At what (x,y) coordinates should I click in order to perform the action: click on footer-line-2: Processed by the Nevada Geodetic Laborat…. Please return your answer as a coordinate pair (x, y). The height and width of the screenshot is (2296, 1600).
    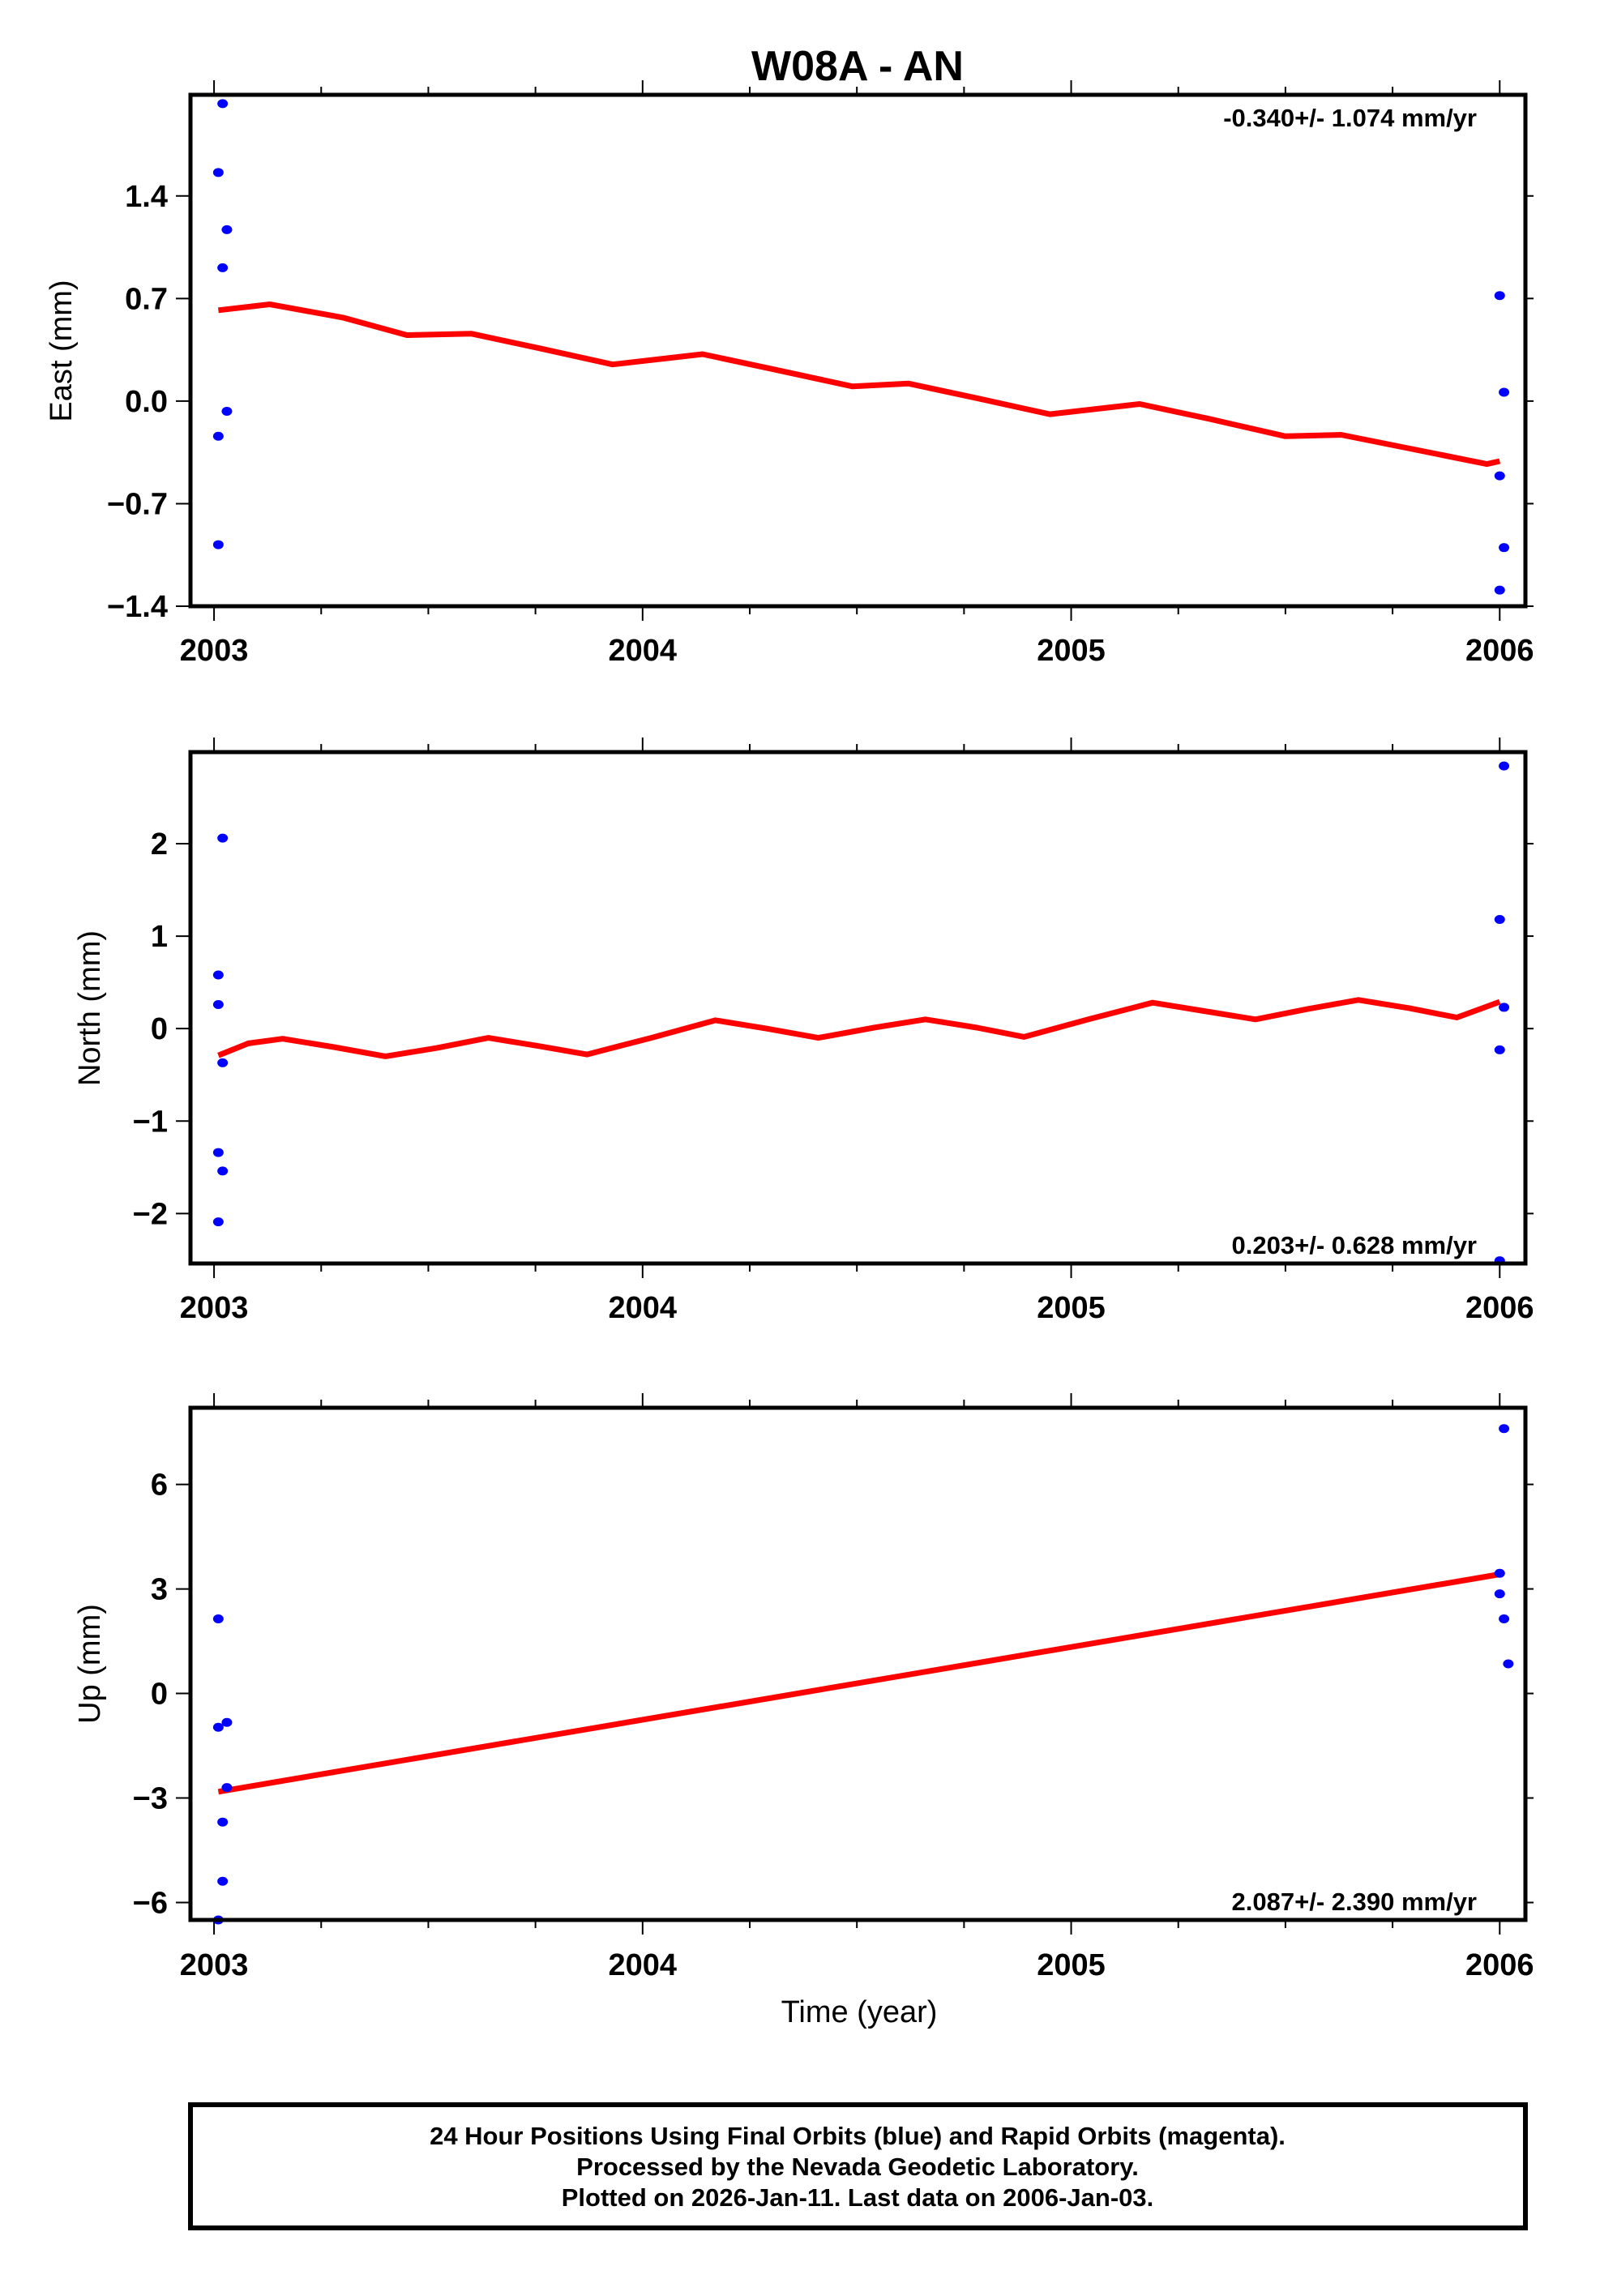
    Looking at the image, I should click on (857, 2167).